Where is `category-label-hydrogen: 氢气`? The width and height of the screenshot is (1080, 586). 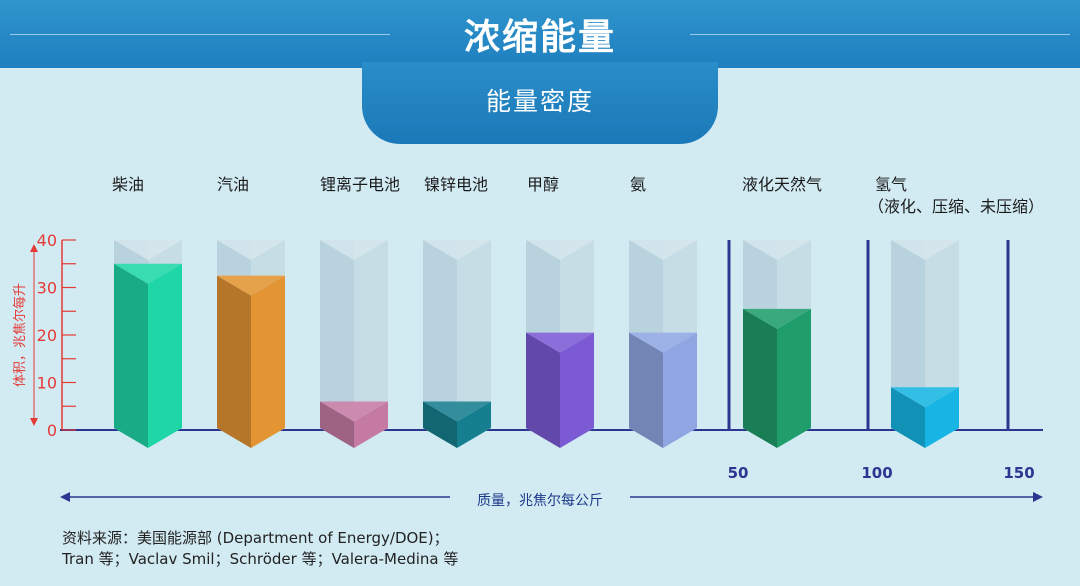 category-label-hydrogen: 氢气 is located at coordinates (891, 184).